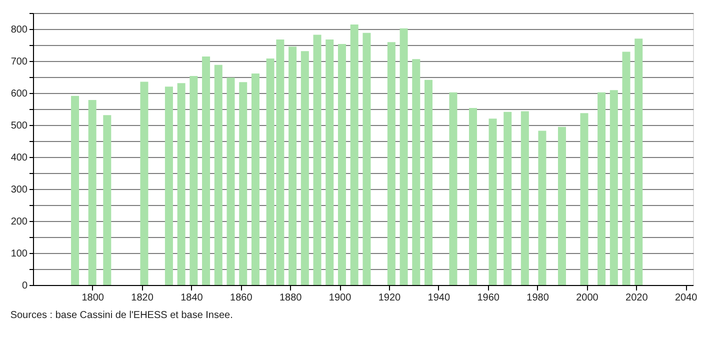  Describe the element at coordinates (93, 298) in the screenshot. I see `x-tick-label: 1800` at that location.